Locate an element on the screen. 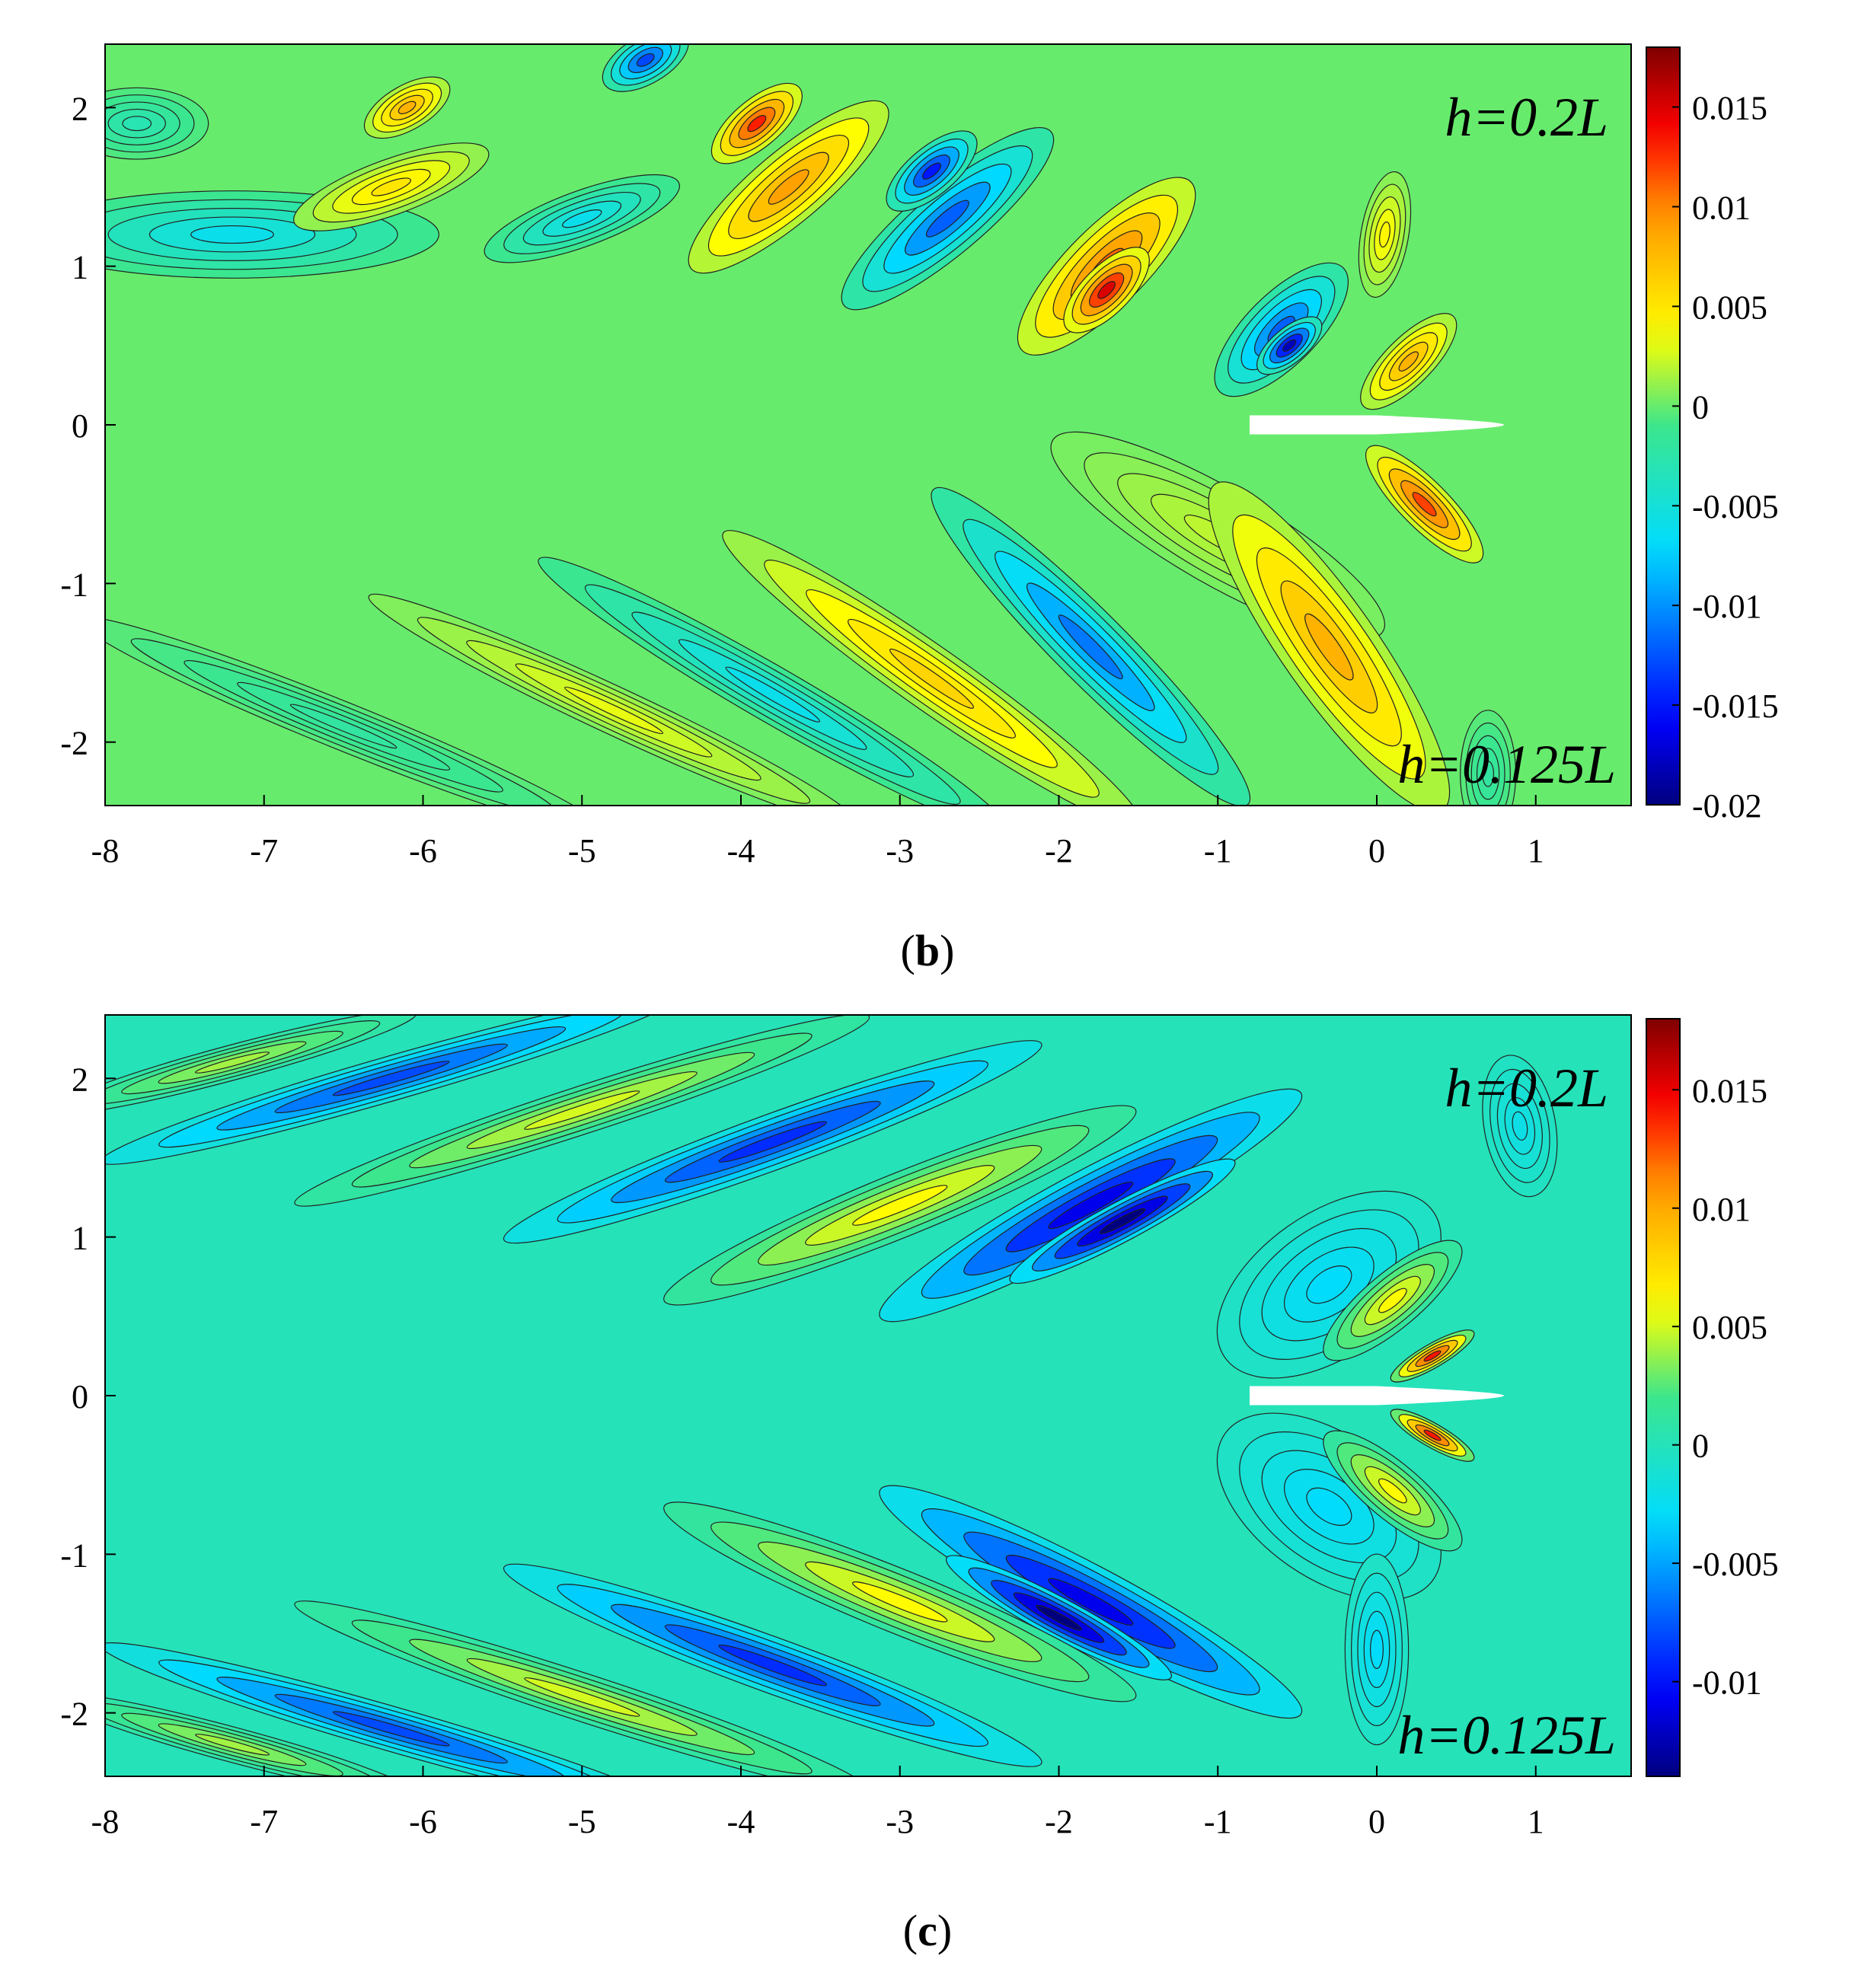 The image size is (1855, 1988). colorbar-tick-label: -0.015 is located at coordinates (1735, 706).